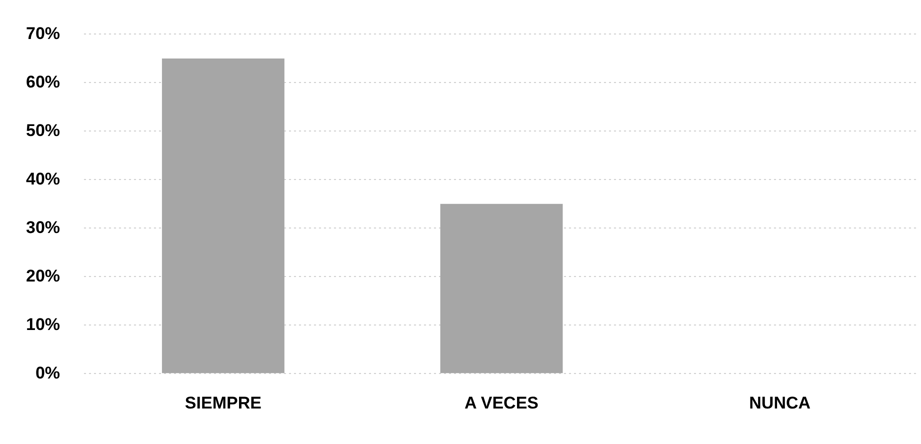  What do you see at coordinates (43, 130) in the screenshot?
I see `y-tick-label: 50%` at bounding box center [43, 130].